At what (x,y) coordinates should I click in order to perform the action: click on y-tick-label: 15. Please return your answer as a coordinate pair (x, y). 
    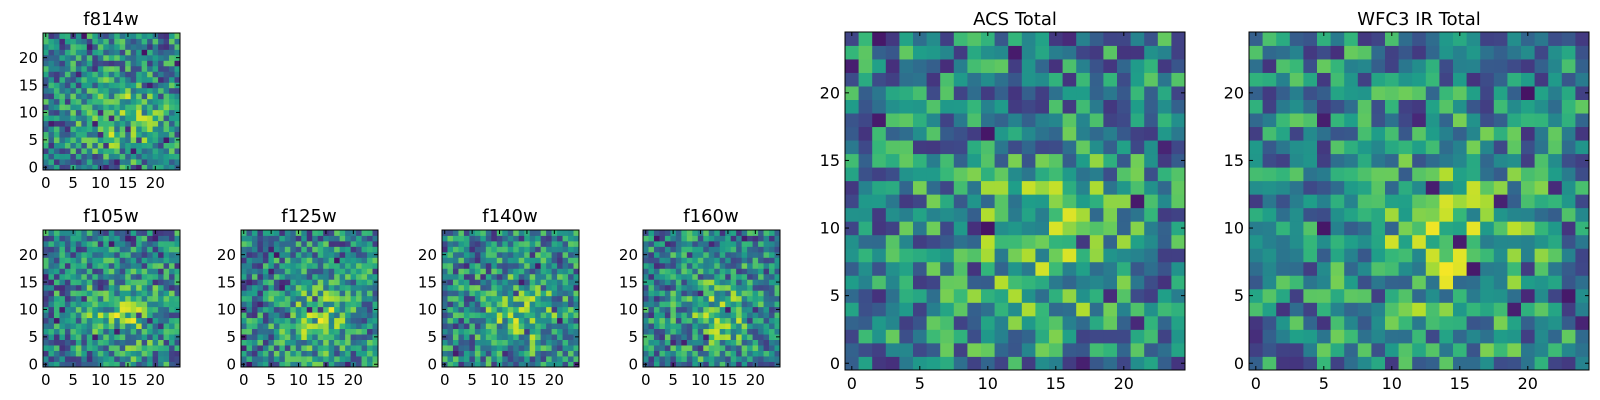
    Looking at the image, I should click on (226, 282).